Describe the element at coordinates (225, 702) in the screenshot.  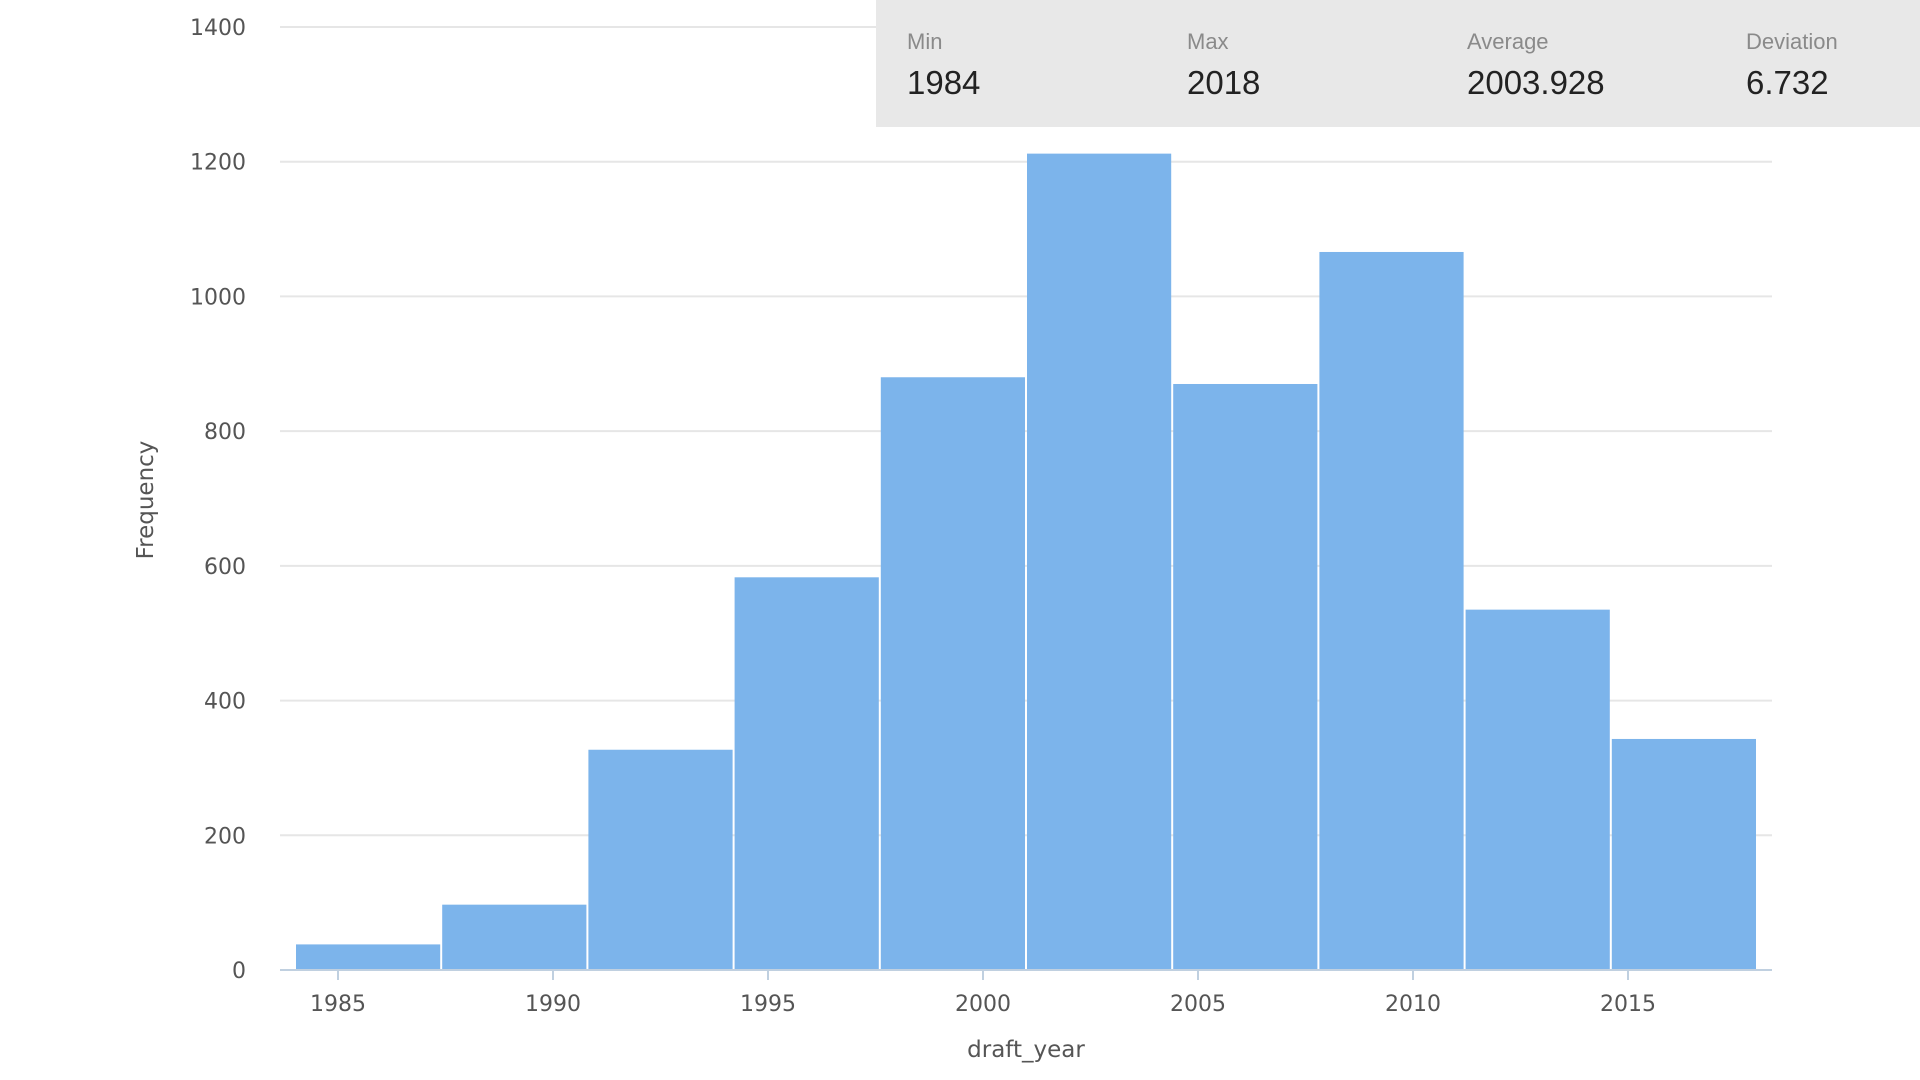
I see `y-tick-label: 400` at that location.